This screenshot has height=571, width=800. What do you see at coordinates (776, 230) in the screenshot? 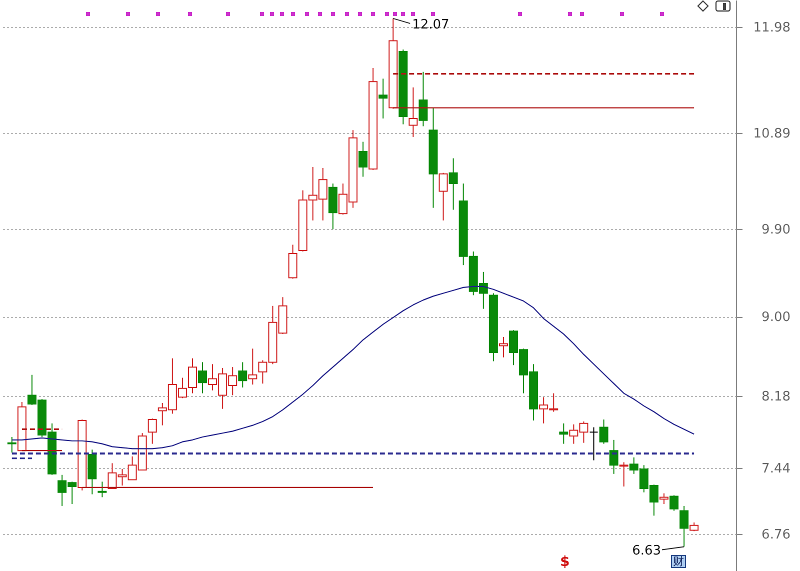
I see `y-tick-label: 9.90` at bounding box center [776, 230].